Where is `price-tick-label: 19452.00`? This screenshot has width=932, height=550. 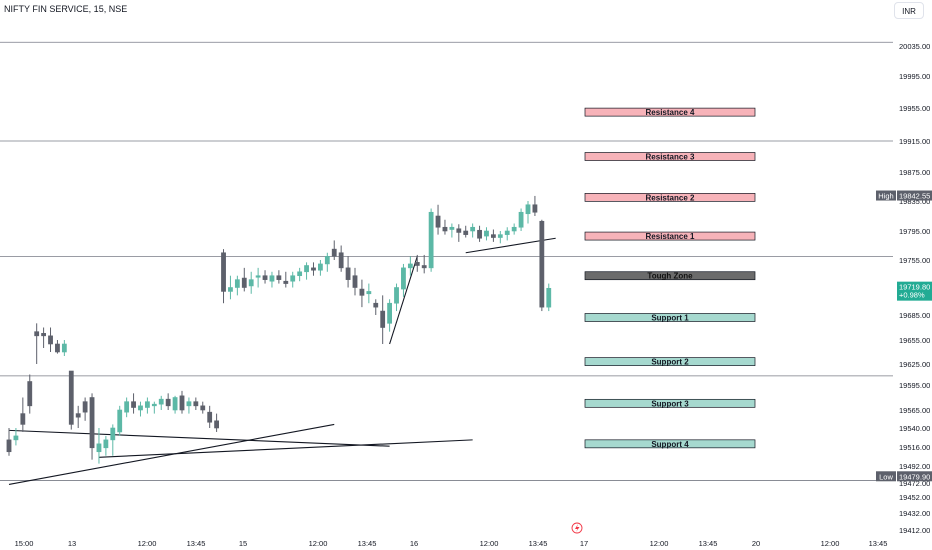
price-tick-label: 19452.00 is located at coordinates (914, 497).